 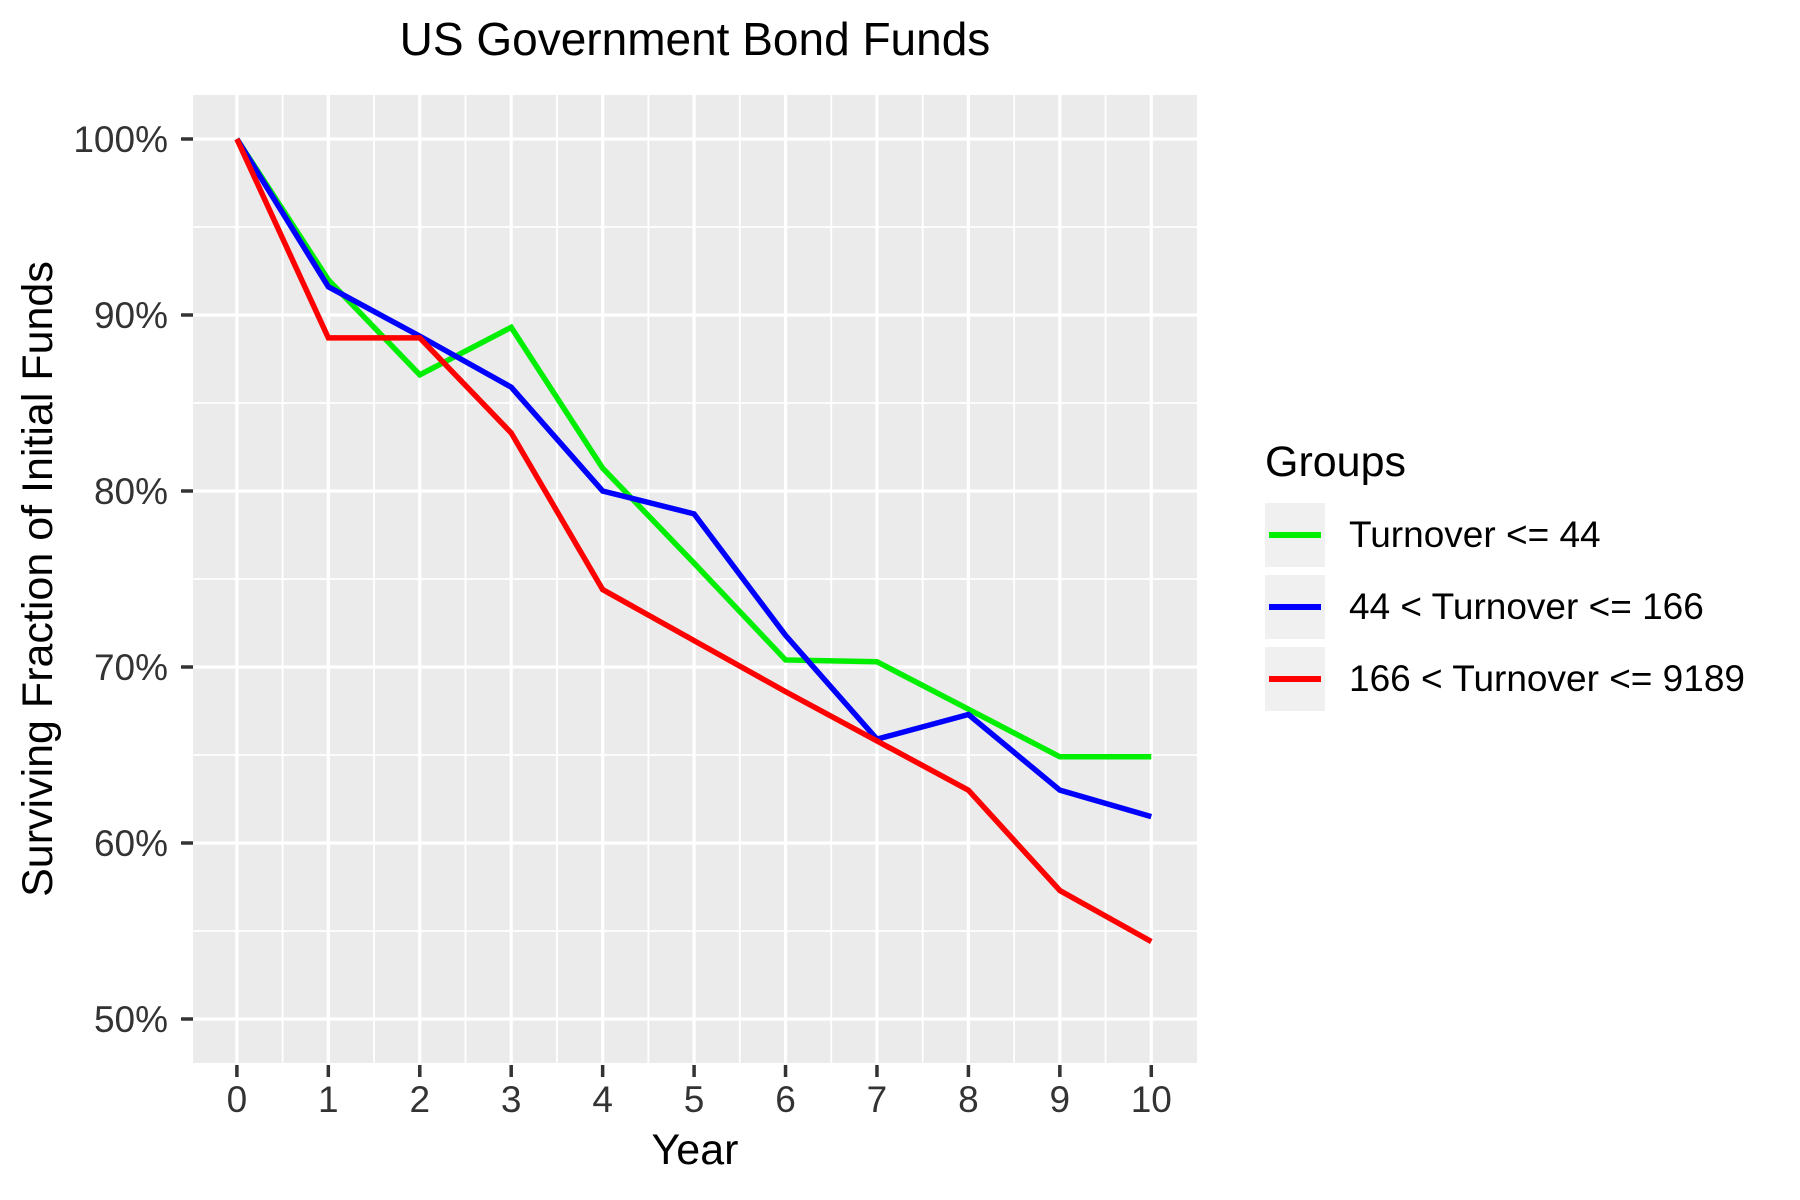 I want to click on legend-label: Turnover <= 44, so click(x=1475, y=534).